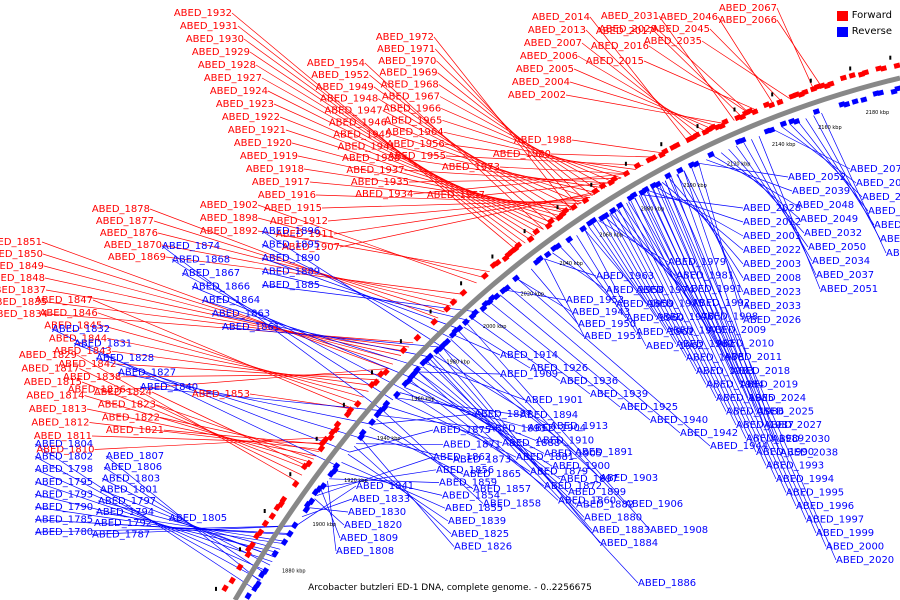 The height and width of the screenshot is (600, 900). What do you see at coordinates (458, 362) in the screenshot?
I see `scale-tick-label: 1980 kbp` at bounding box center [458, 362].